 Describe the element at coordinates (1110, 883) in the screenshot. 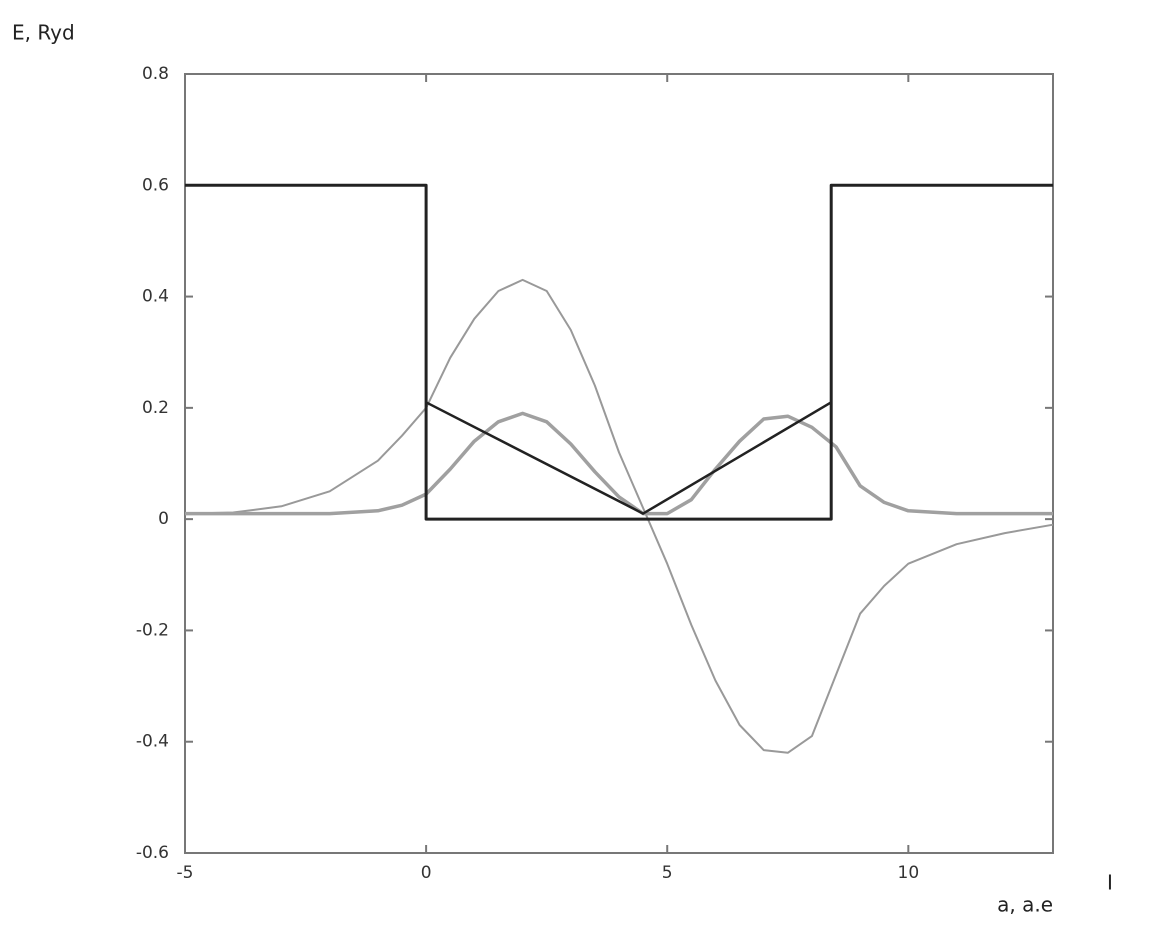

I see `annotation: I` at that location.